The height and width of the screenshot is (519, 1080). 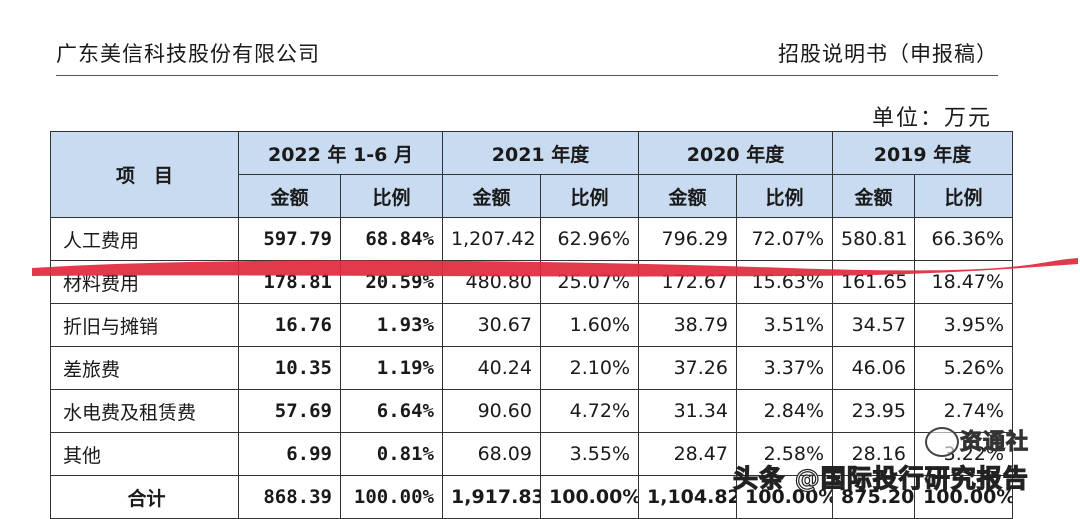 I want to click on row-label: 材料费用, so click(x=144, y=282).